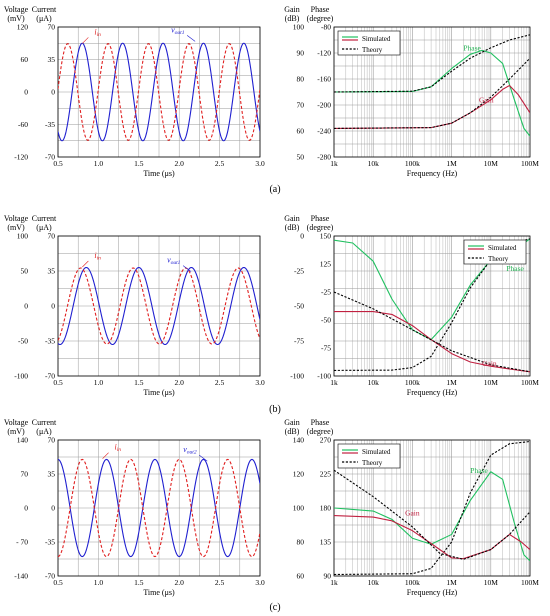 The width and height of the screenshot is (550, 616). I want to click on legend-box, so click(369, 43).